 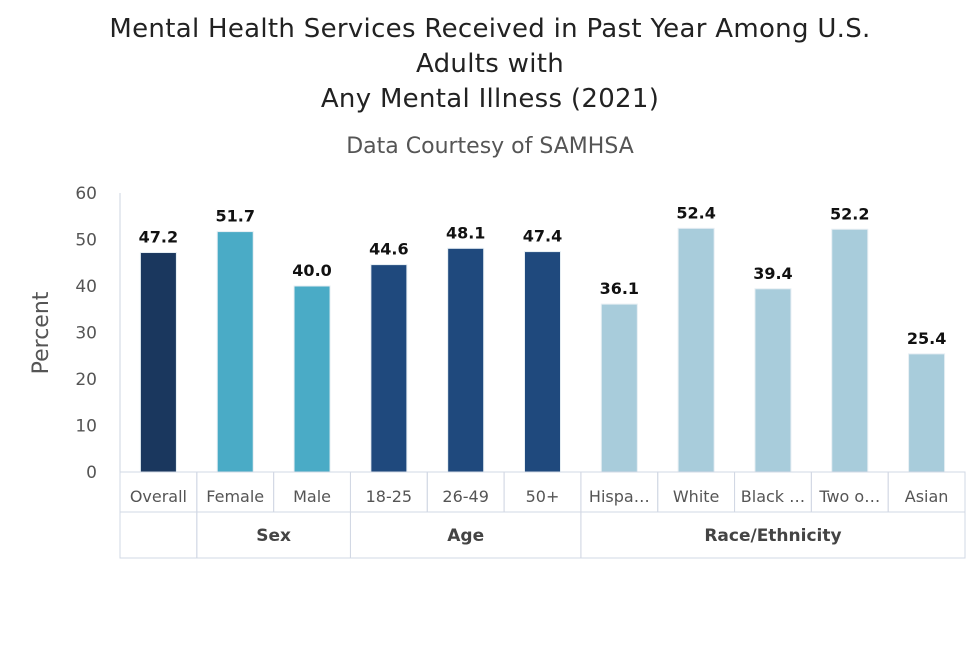 What do you see at coordinates (927, 496) in the screenshot?
I see `x-tick-label: Asian` at bounding box center [927, 496].